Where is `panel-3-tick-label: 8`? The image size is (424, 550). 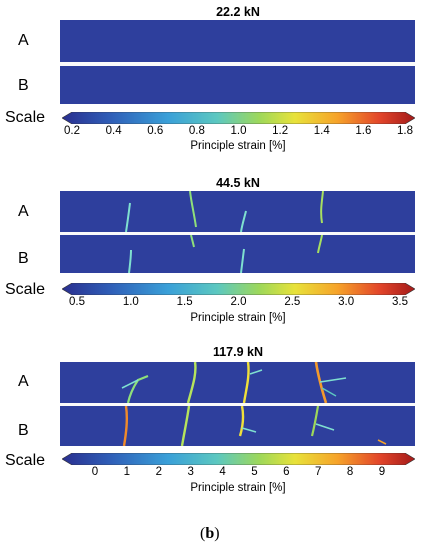
panel-3-tick-label: 8 is located at coordinates (350, 472).